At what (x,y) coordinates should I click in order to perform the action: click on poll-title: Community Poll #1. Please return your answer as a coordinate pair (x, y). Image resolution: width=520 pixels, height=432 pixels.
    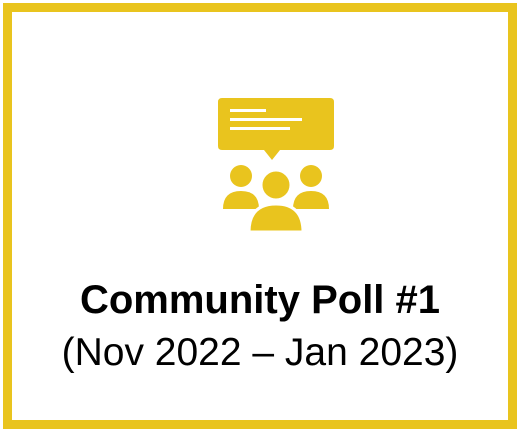
    Looking at the image, I should click on (260, 300).